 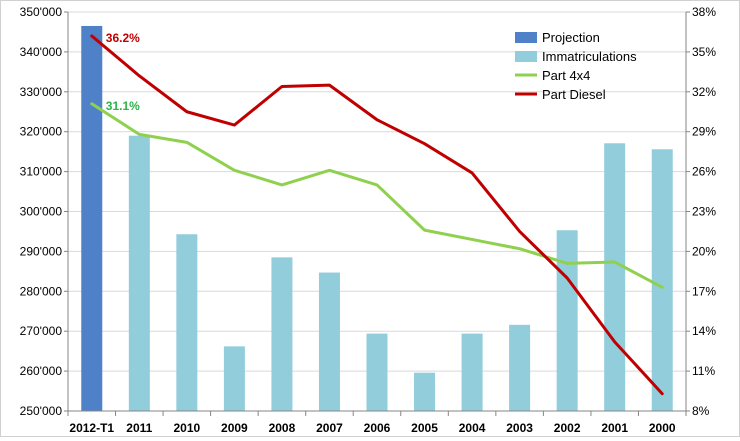 What do you see at coordinates (91, 218) in the screenshot?
I see `bar-projection` at bounding box center [91, 218].